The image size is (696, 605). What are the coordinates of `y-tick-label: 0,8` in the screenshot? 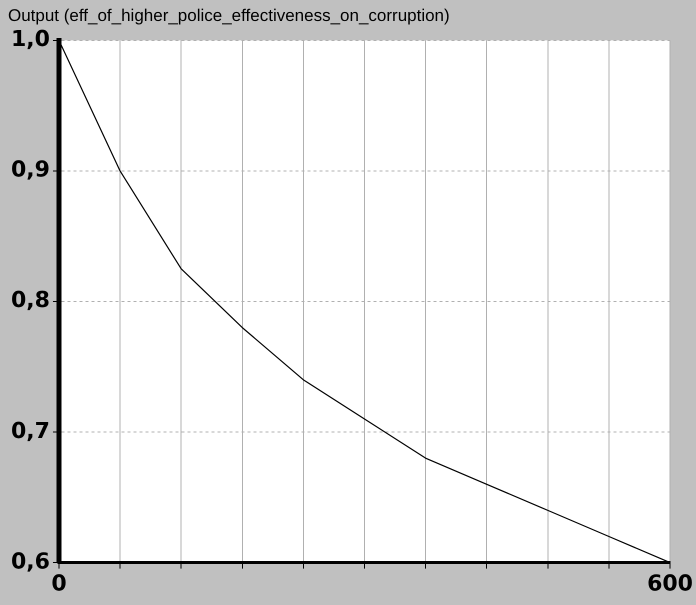 It's located at (30, 301).